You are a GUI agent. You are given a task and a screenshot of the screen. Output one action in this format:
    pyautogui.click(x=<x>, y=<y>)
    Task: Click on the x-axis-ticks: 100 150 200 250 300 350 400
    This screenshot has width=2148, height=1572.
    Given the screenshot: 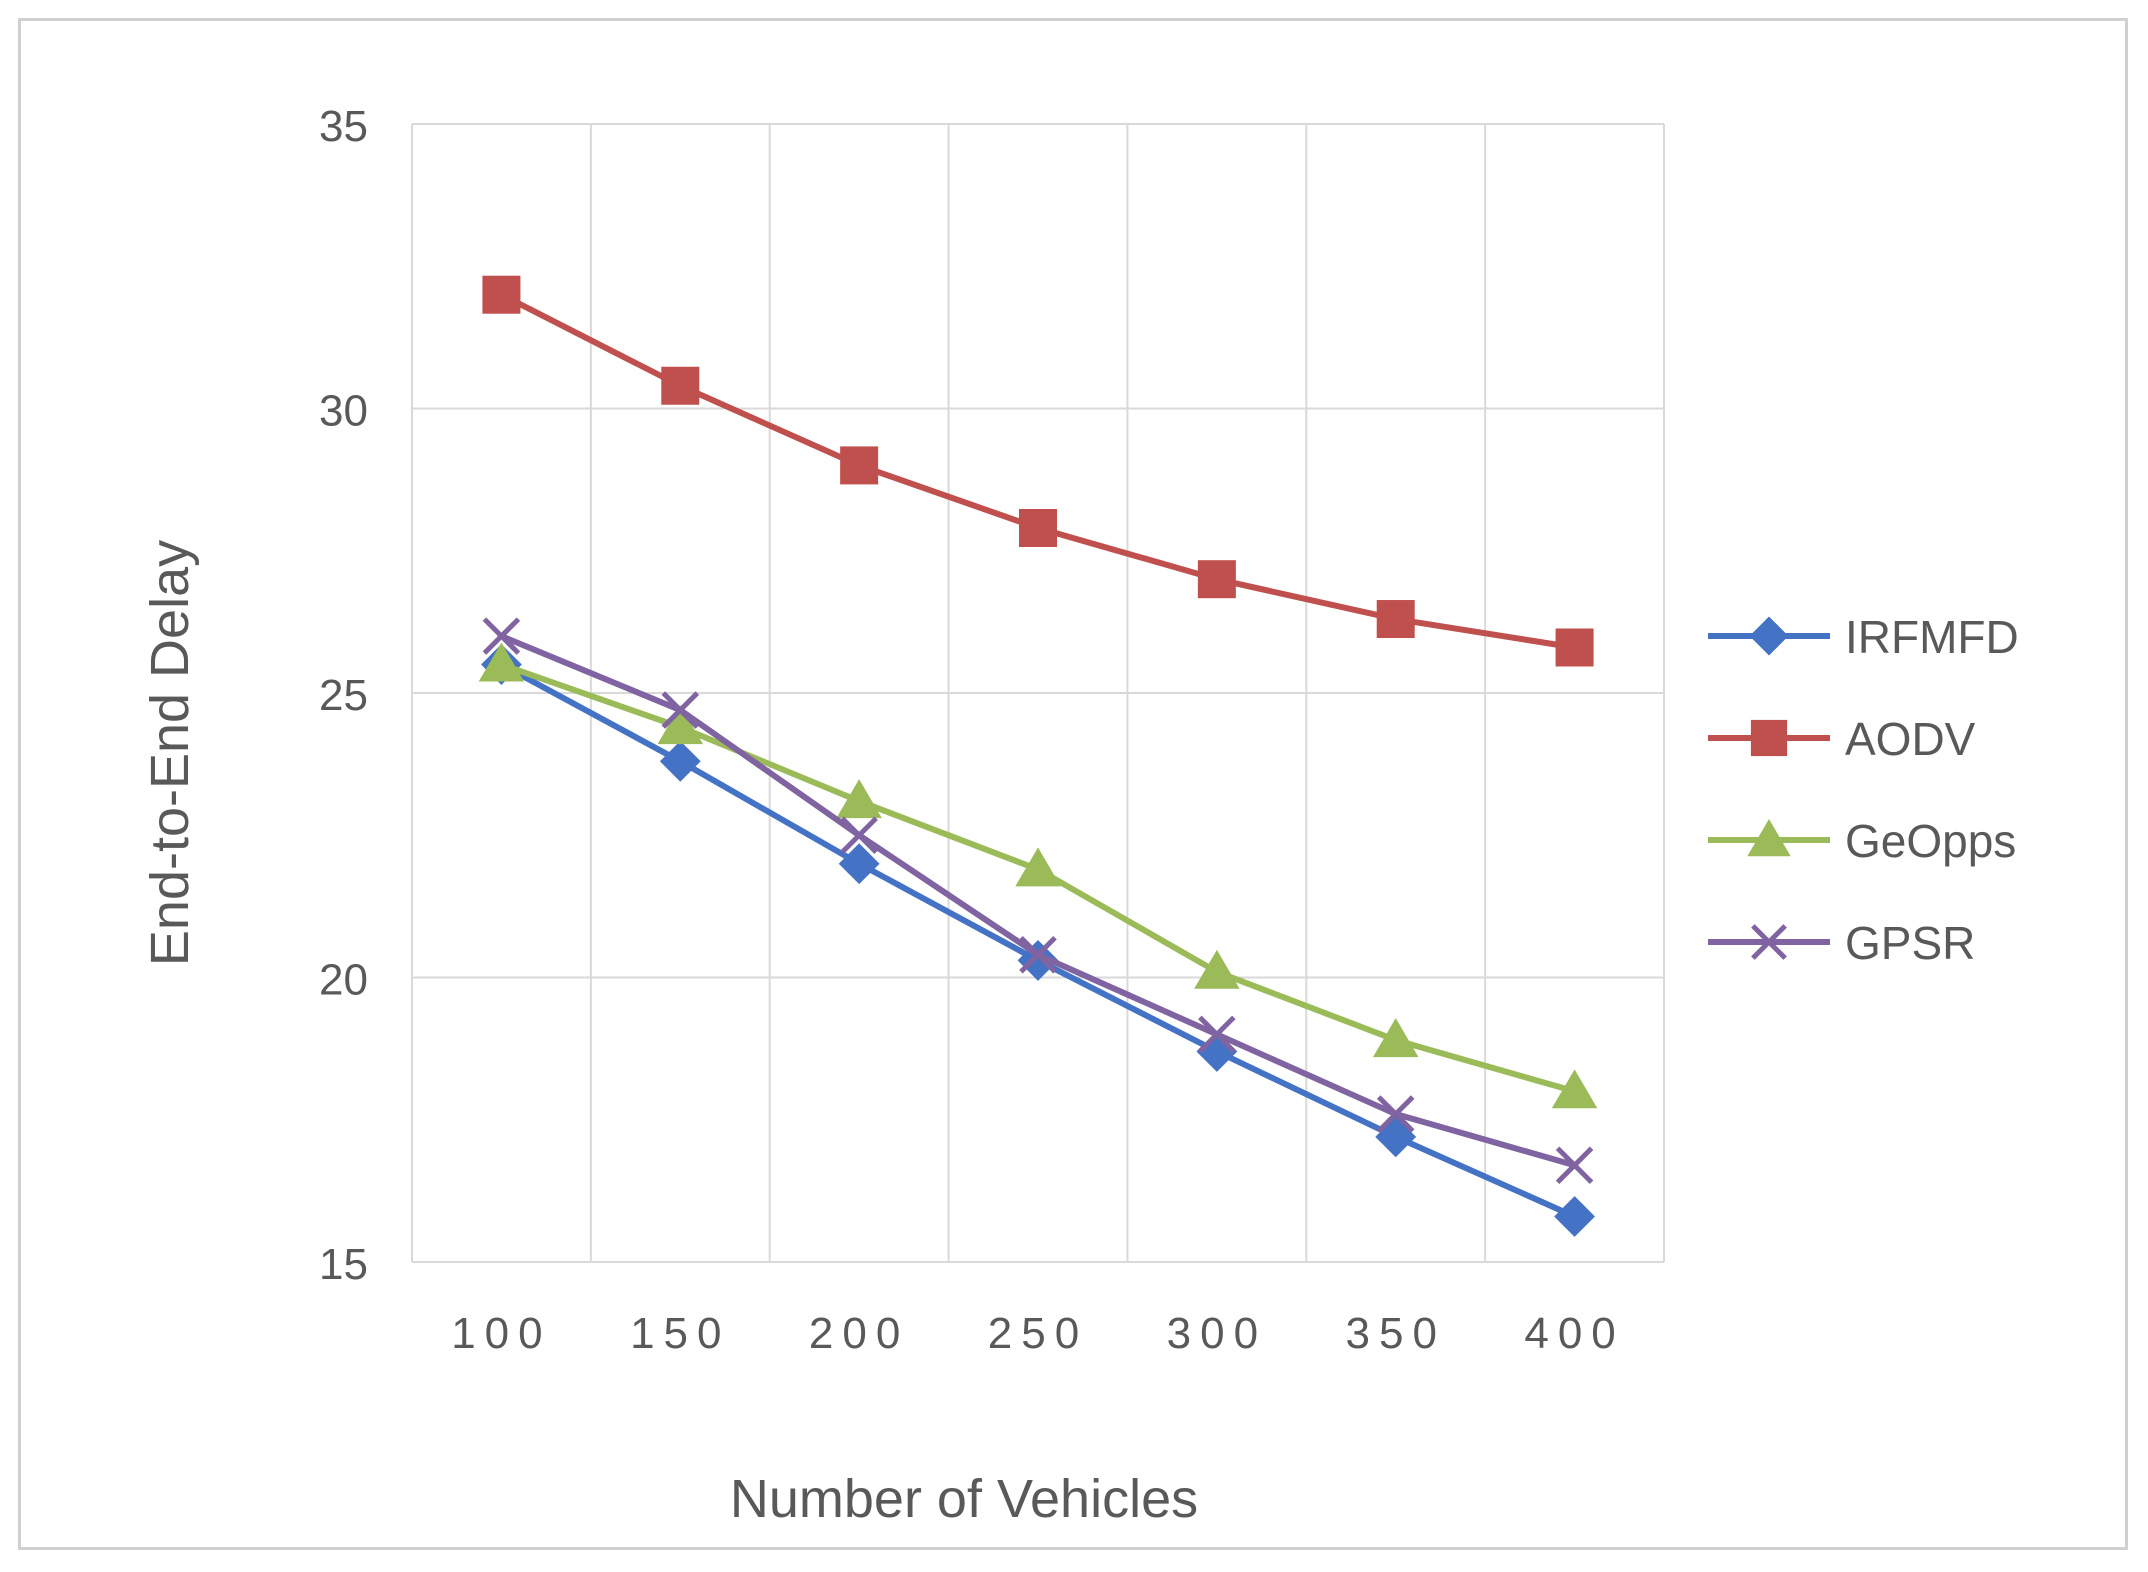 What is the action you would take?
    pyautogui.click(x=1037, y=1333)
    